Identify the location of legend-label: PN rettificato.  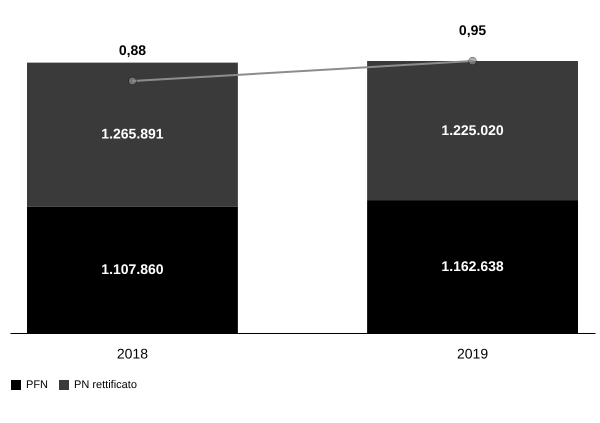
(105, 385).